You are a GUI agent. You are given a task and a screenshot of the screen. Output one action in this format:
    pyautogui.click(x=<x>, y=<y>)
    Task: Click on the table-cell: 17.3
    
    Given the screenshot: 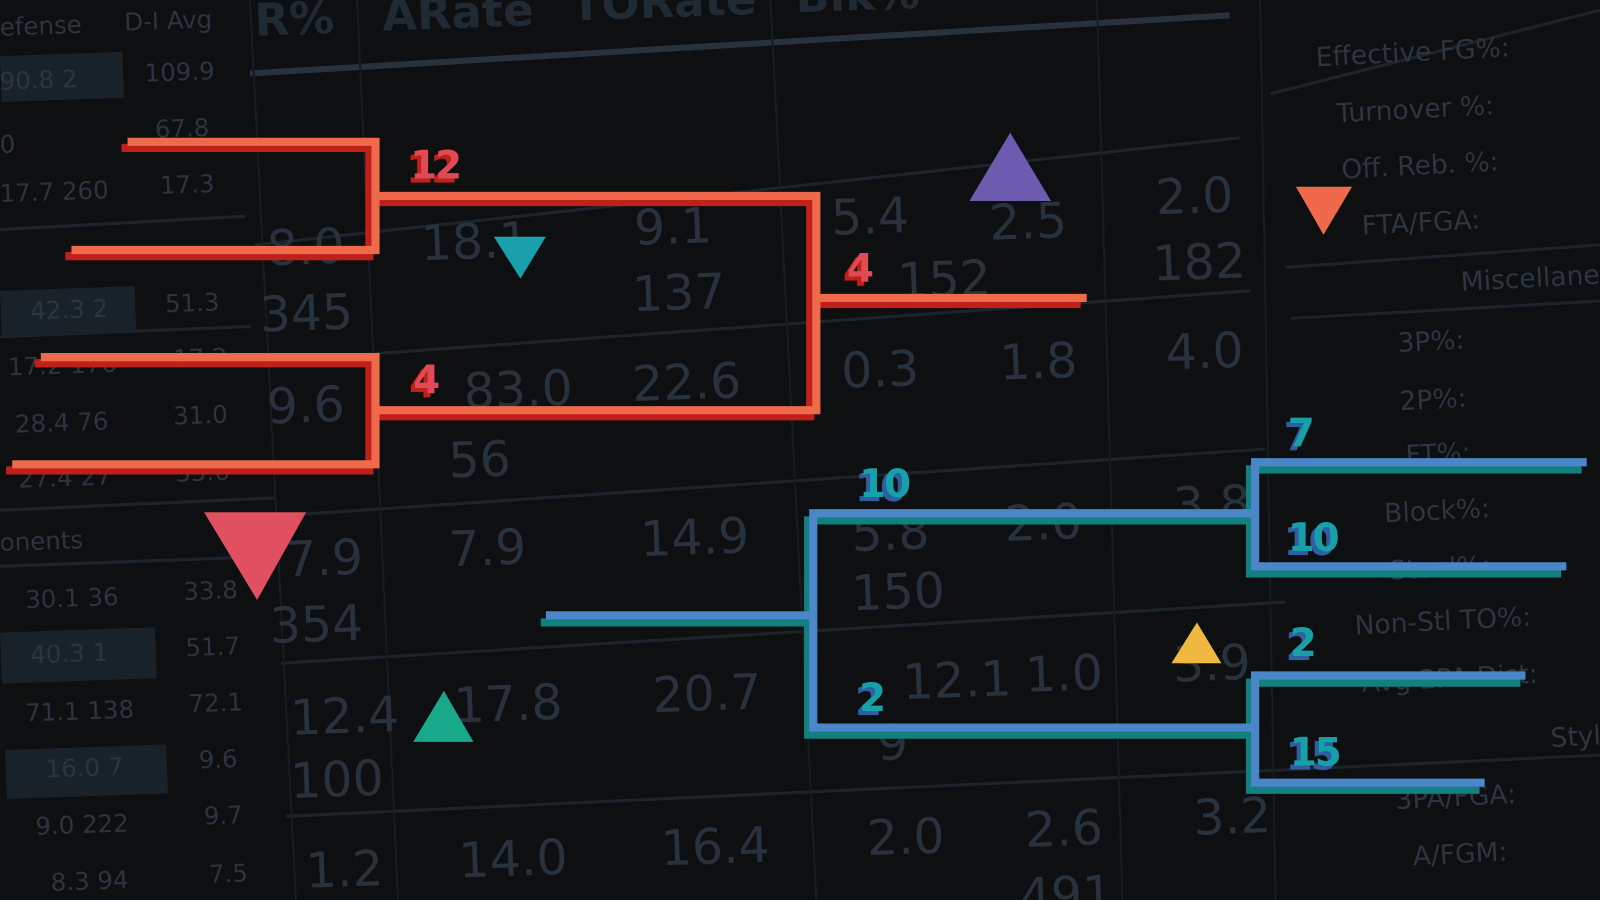 What is the action you would take?
    pyautogui.click(x=186, y=184)
    